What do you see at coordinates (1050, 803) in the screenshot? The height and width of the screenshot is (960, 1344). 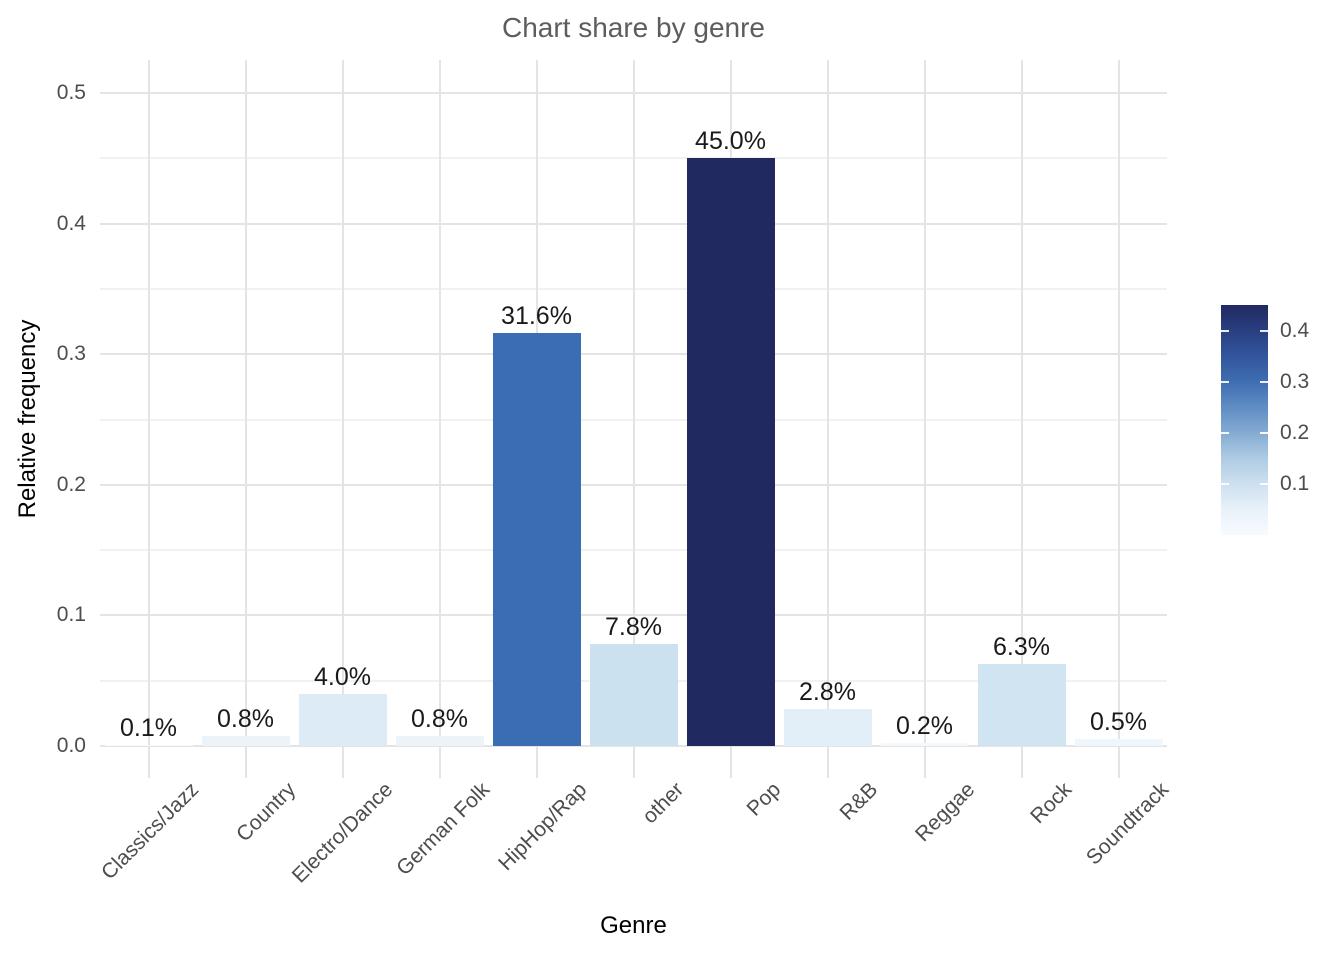 I see `x-tick-label-rock: Rock` at bounding box center [1050, 803].